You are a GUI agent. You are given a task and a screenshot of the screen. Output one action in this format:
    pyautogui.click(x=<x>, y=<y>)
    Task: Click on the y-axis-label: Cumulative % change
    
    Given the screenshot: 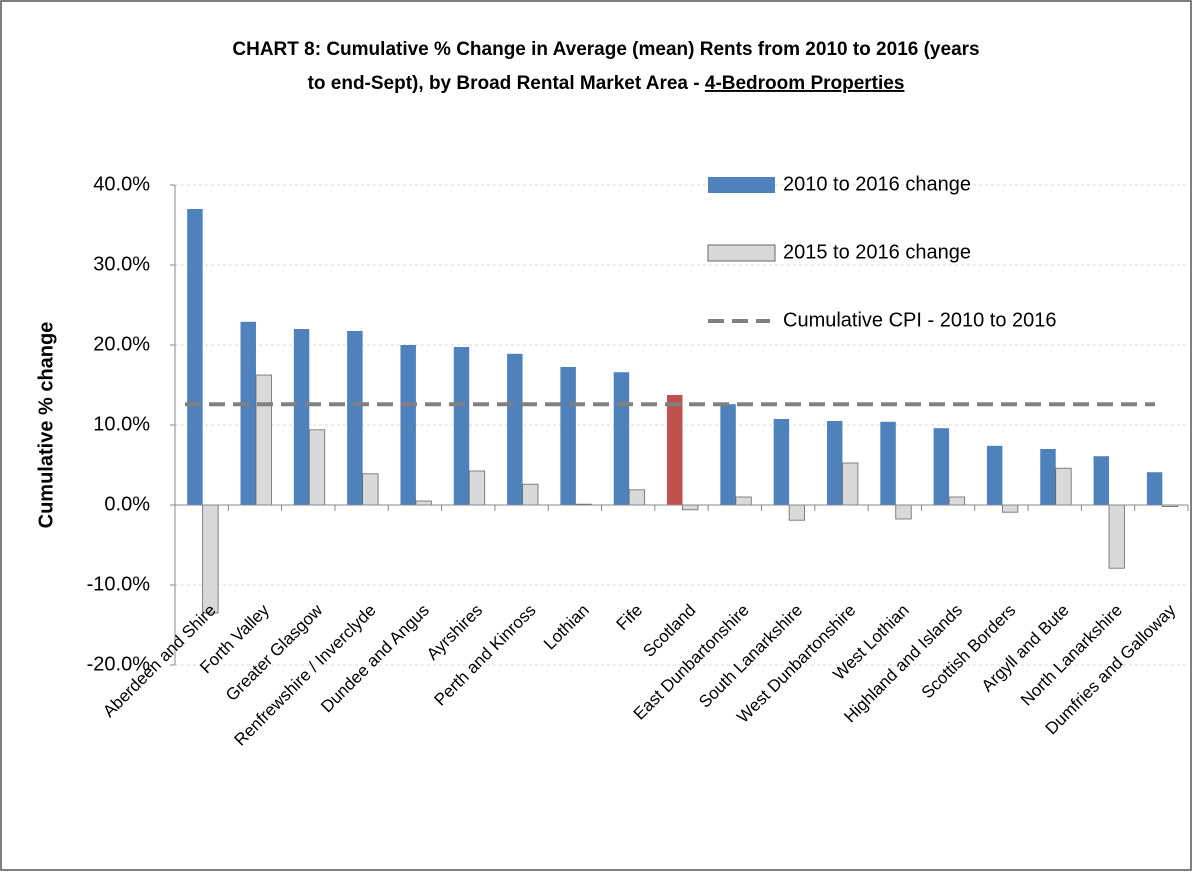 What is the action you would take?
    pyautogui.click(x=46, y=425)
    